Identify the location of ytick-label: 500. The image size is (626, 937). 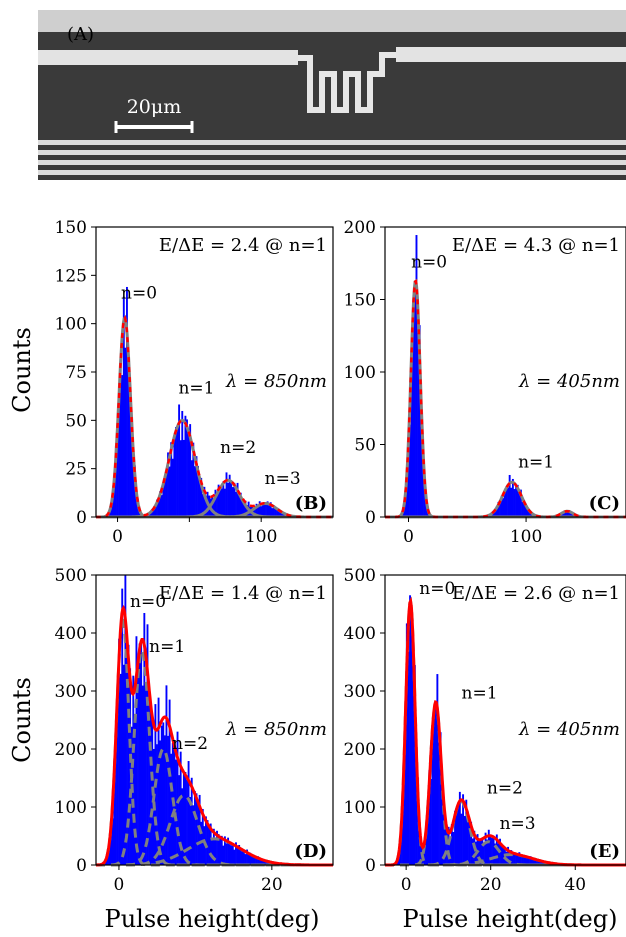
(360, 576).